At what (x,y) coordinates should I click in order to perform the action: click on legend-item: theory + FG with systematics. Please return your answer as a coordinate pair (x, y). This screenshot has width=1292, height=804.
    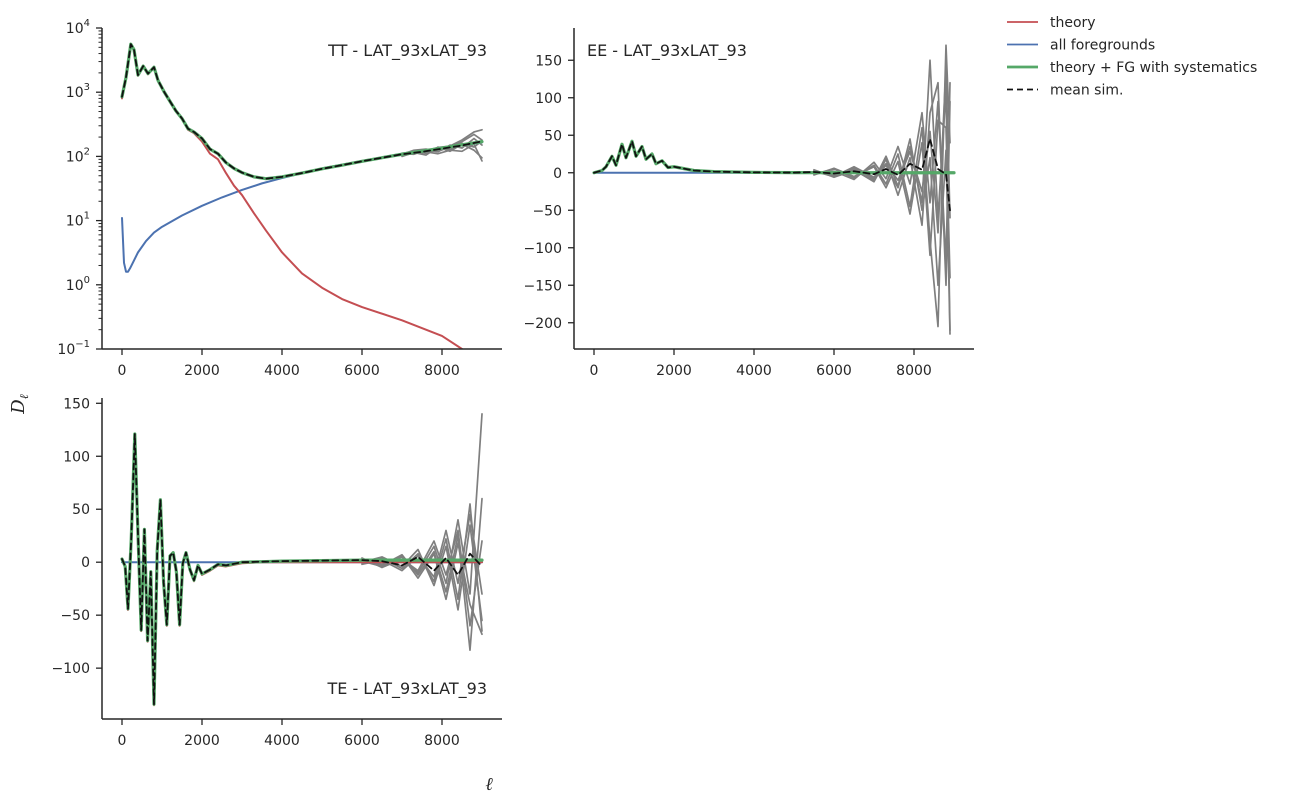
    Looking at the image, I should click on (1132, 68).